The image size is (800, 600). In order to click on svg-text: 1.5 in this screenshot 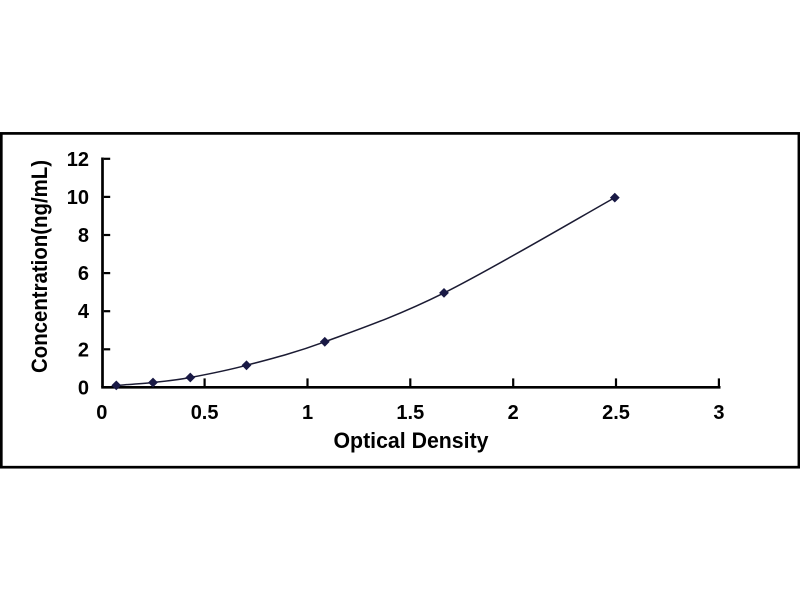, I will do `click(410, 413)`.